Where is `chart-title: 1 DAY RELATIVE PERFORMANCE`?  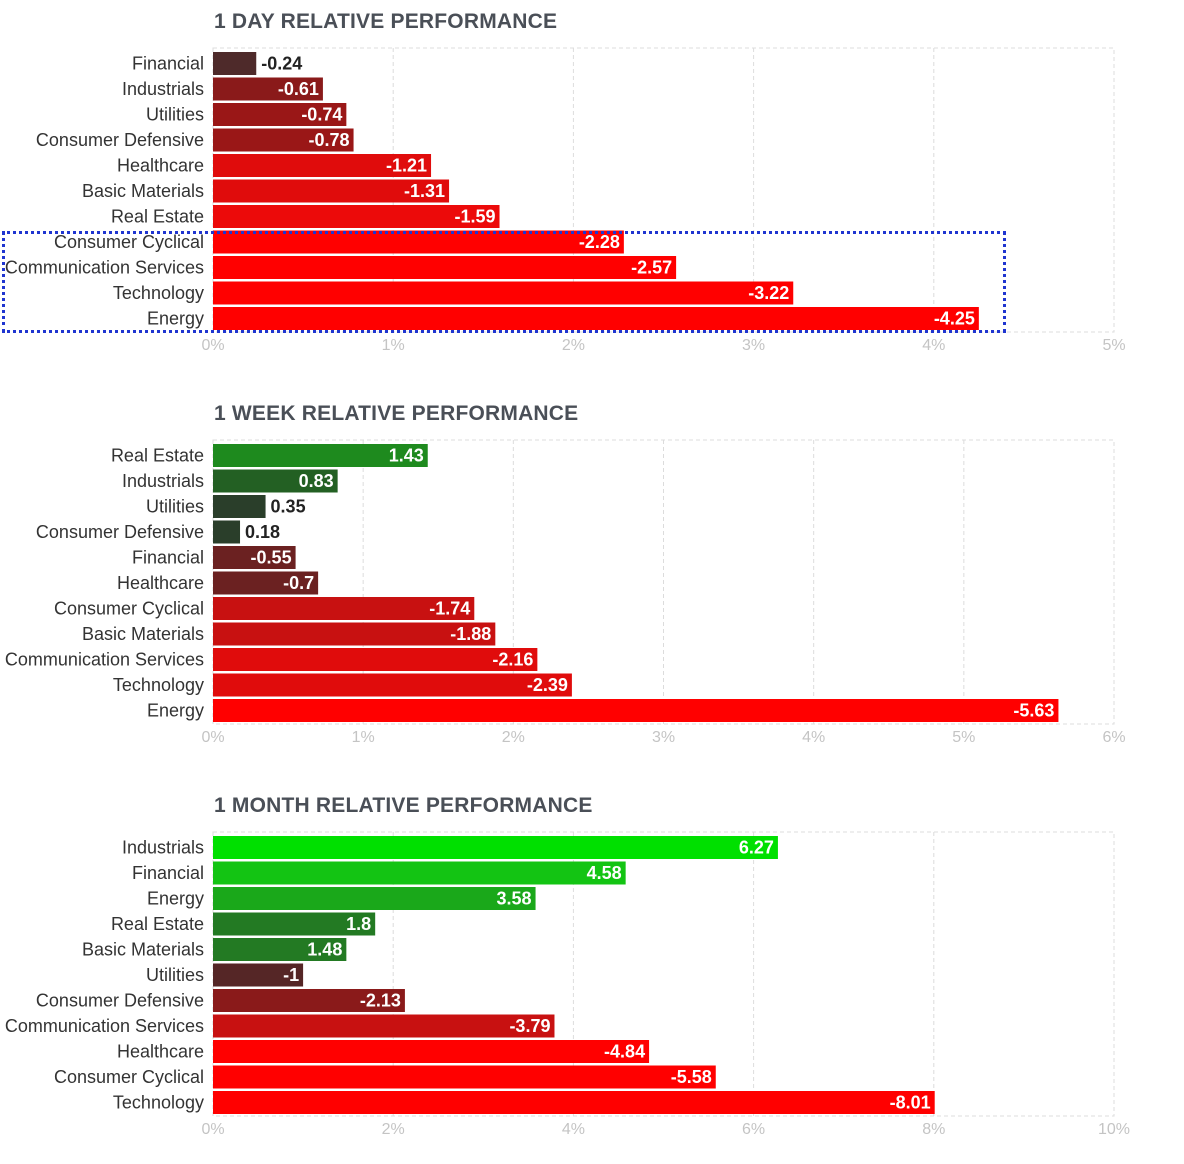 chart-title: 1 DAY RELATIVE PERFORMANCE is located at coordinates (386, 21).